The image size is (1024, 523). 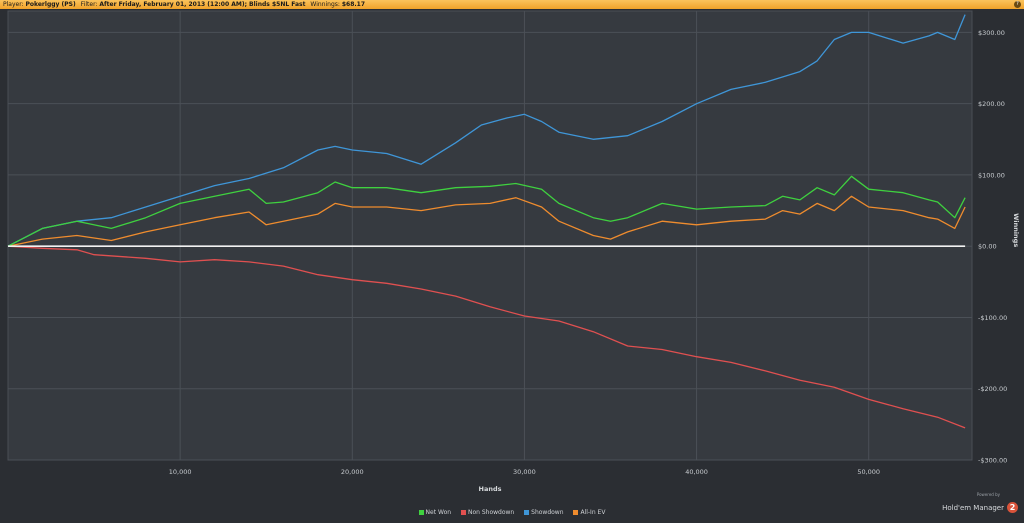 What do you see at coordinates (696, 472) in the screenshot?
I see `x-tick-label: 40,000` at bounding box center [696, 472].